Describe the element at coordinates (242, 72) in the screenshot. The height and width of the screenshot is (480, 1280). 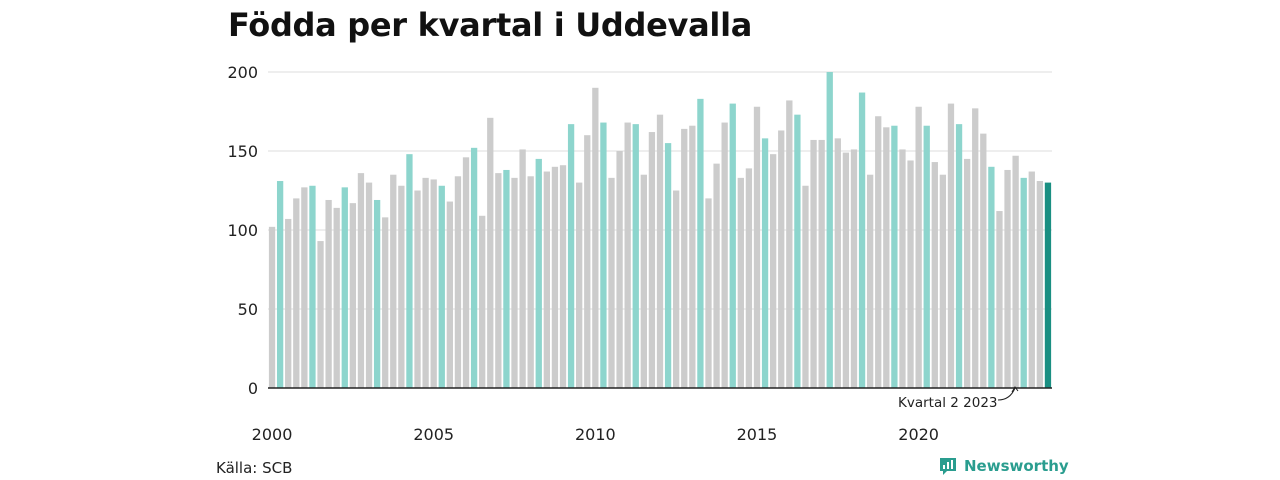
I see `y-tick-label: 200` at that location.